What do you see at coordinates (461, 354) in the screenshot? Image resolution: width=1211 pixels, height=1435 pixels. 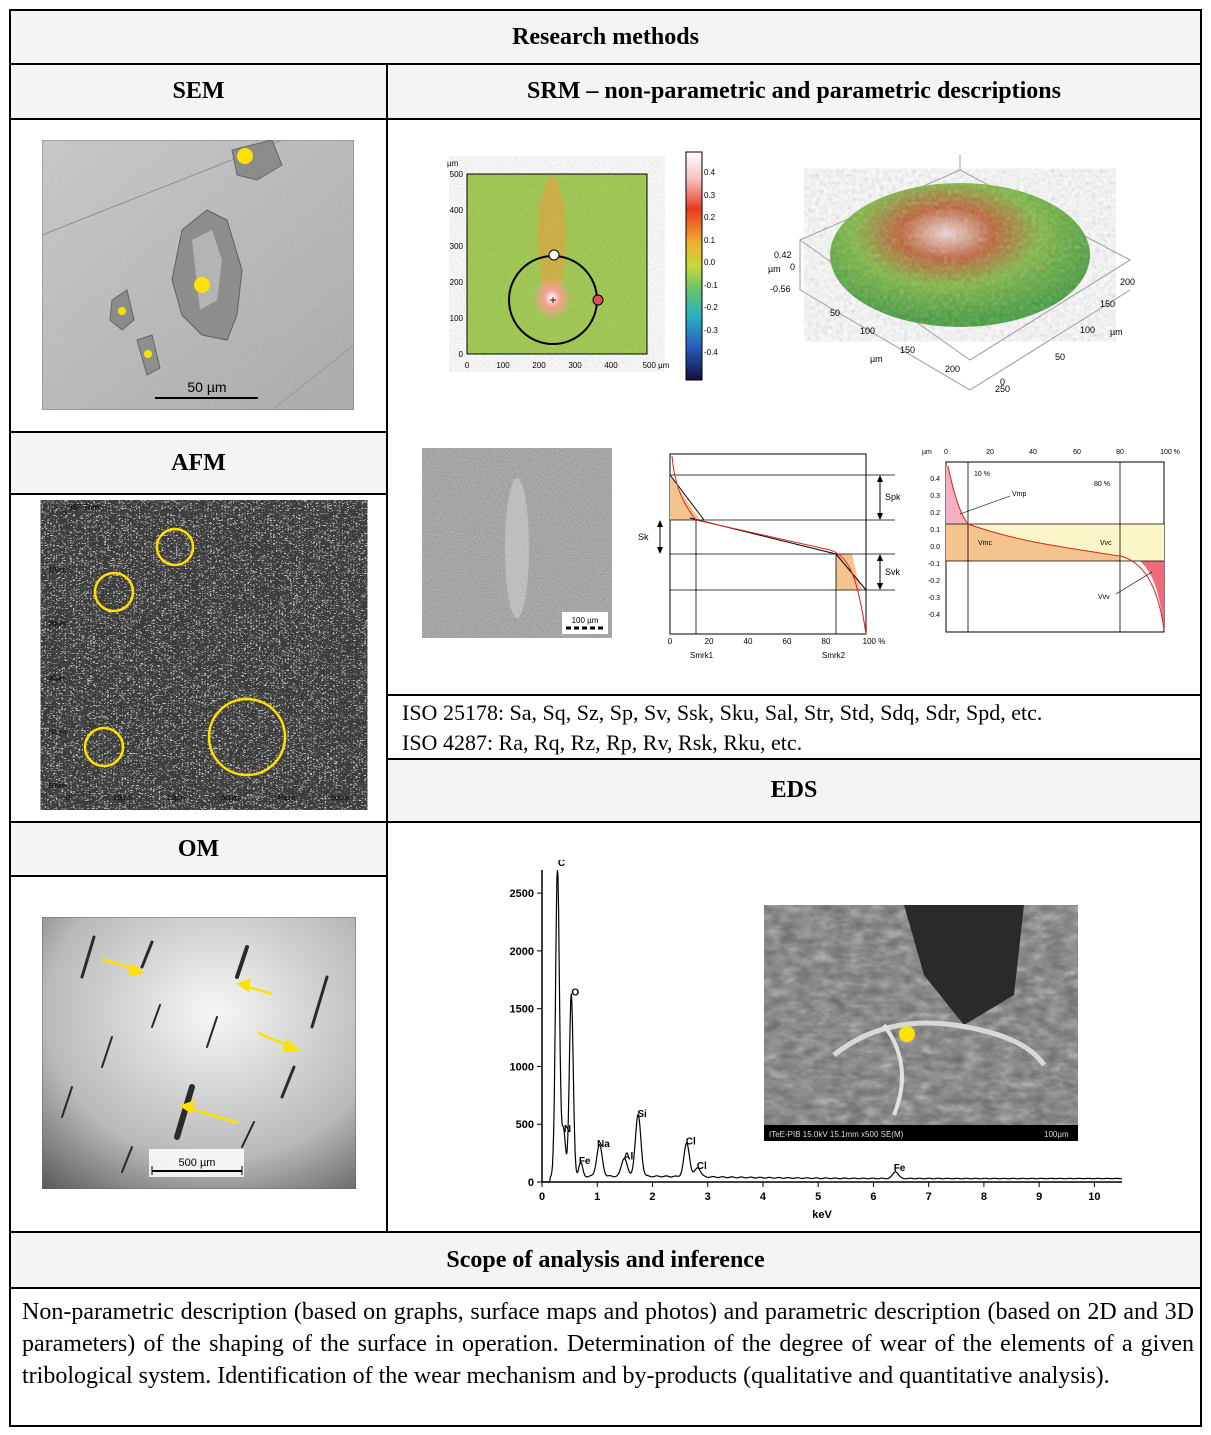 I see `map-y-tick: 0` at bounding box center [461, 354].